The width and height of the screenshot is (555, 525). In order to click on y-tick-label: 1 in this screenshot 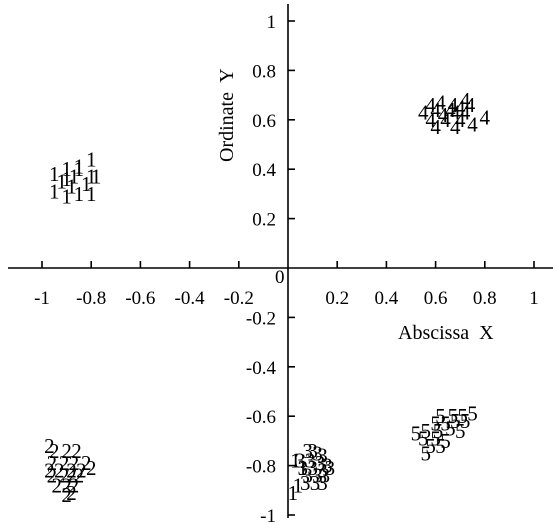, I will do `click(272, 22)`.